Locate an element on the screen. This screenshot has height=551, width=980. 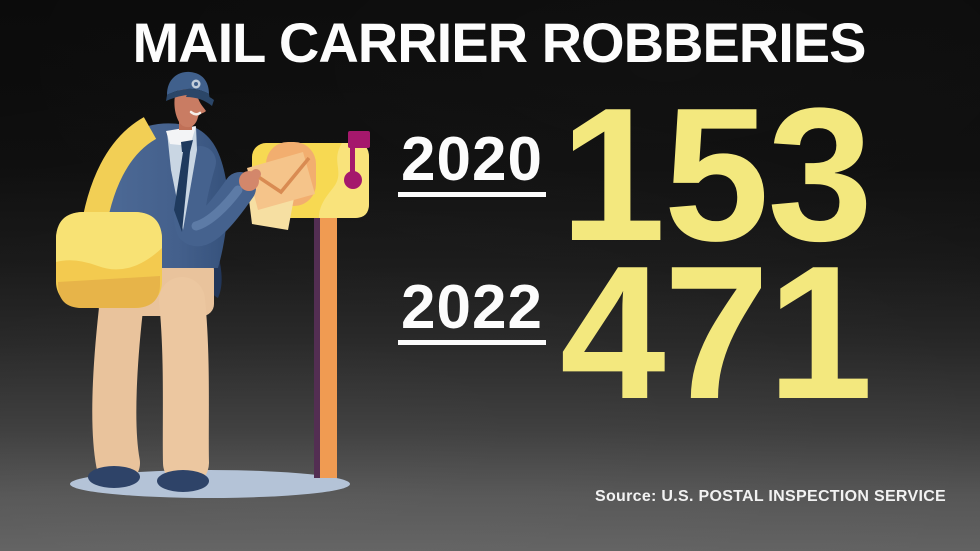
mail-bag-icon is located at coordinates (109, 260).